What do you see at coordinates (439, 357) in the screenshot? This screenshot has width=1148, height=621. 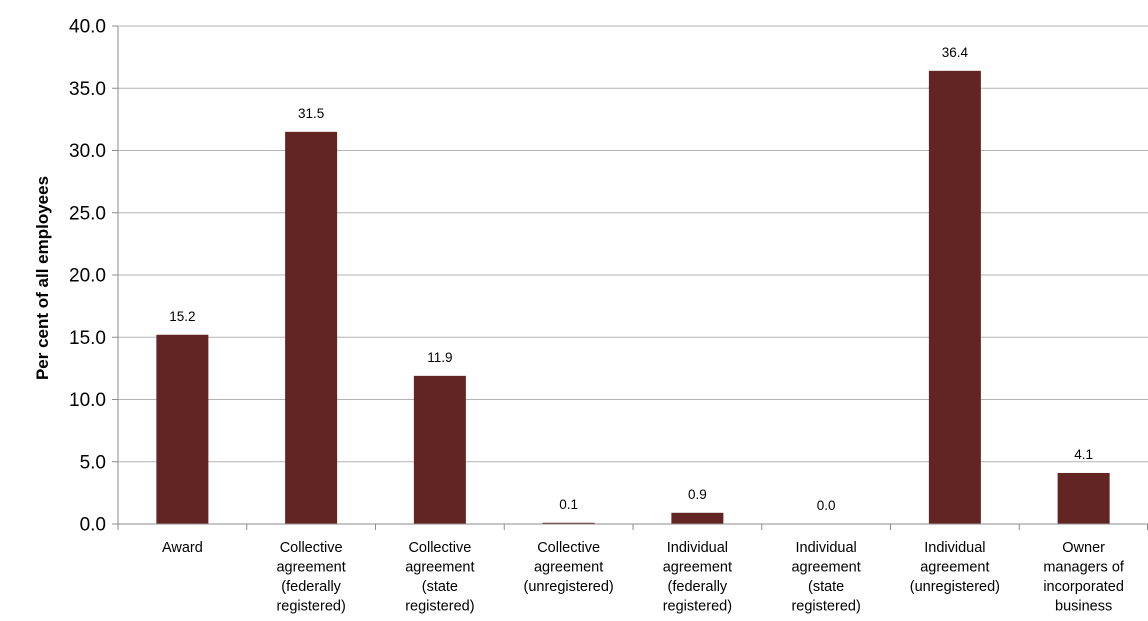 I see `data-label: 11.9` at bounding box center [439, 357].